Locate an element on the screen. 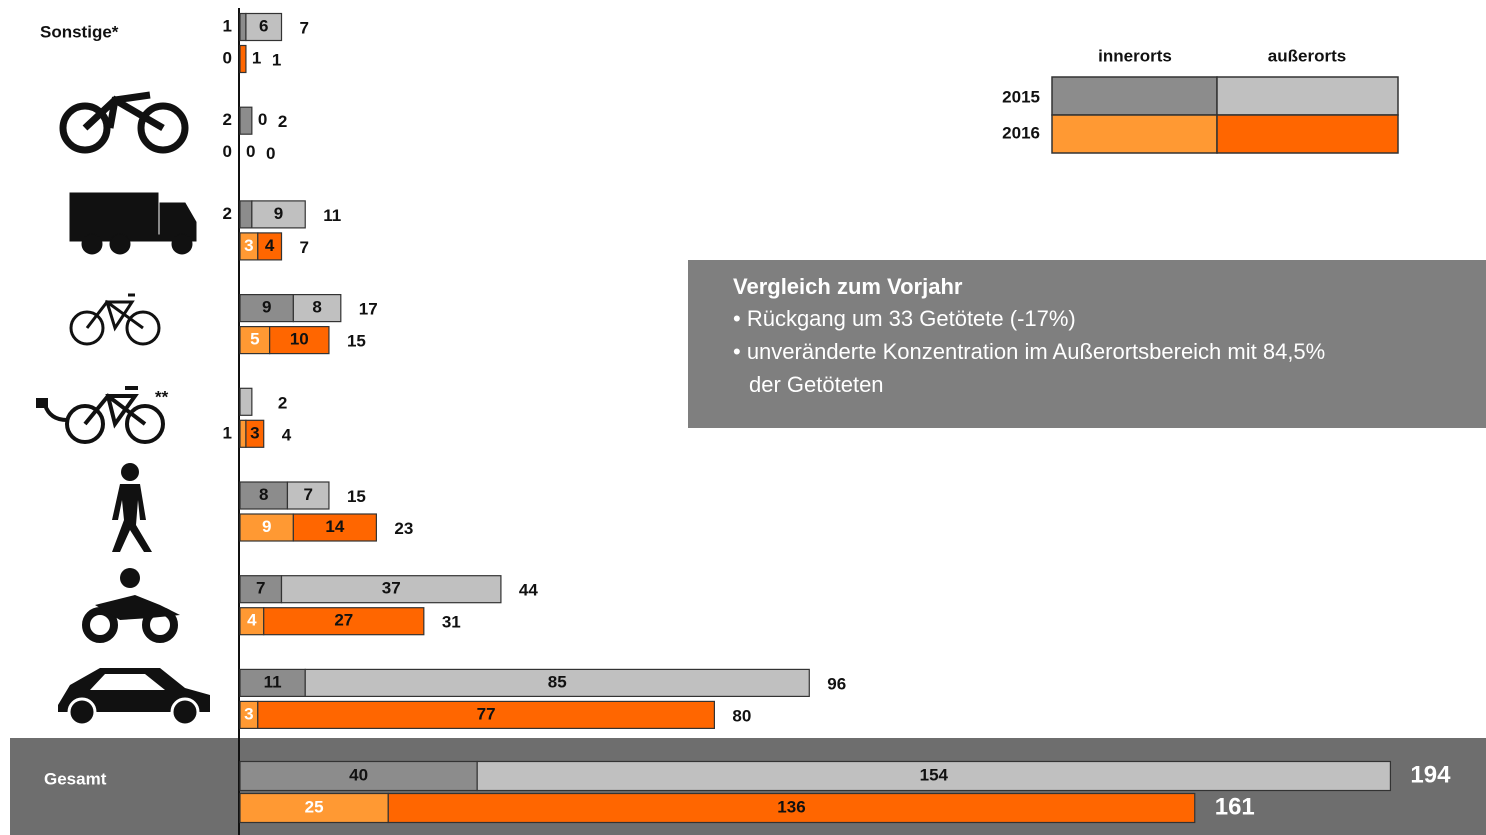 The width and height of the screenshot is (1486, 835). total-label: 80 is located at coordinates (741, 715).